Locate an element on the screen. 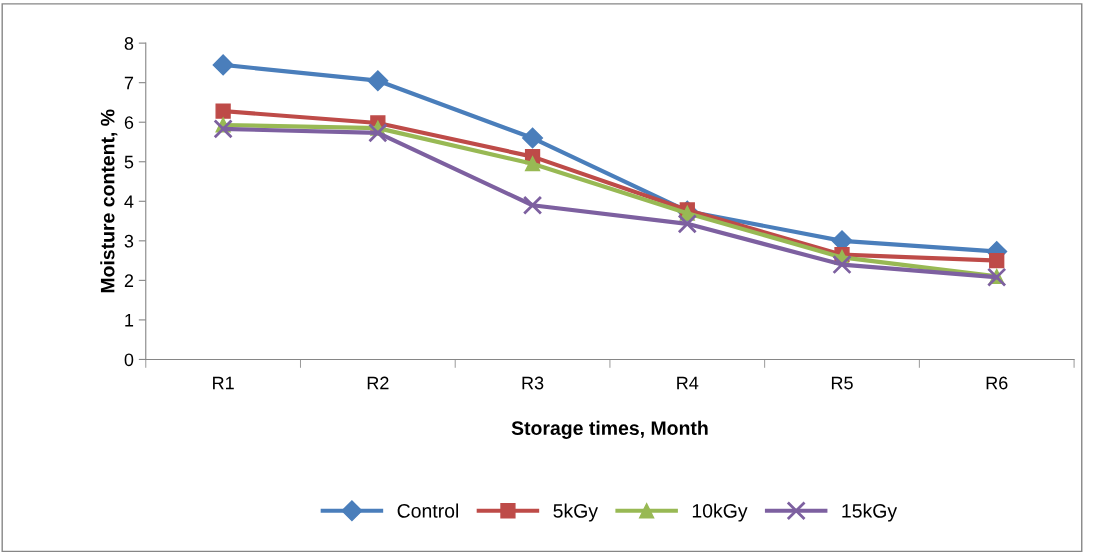 This screenshot has width=1096, height=553. x-tick-label: R5 is located at coordinates (842, 383).